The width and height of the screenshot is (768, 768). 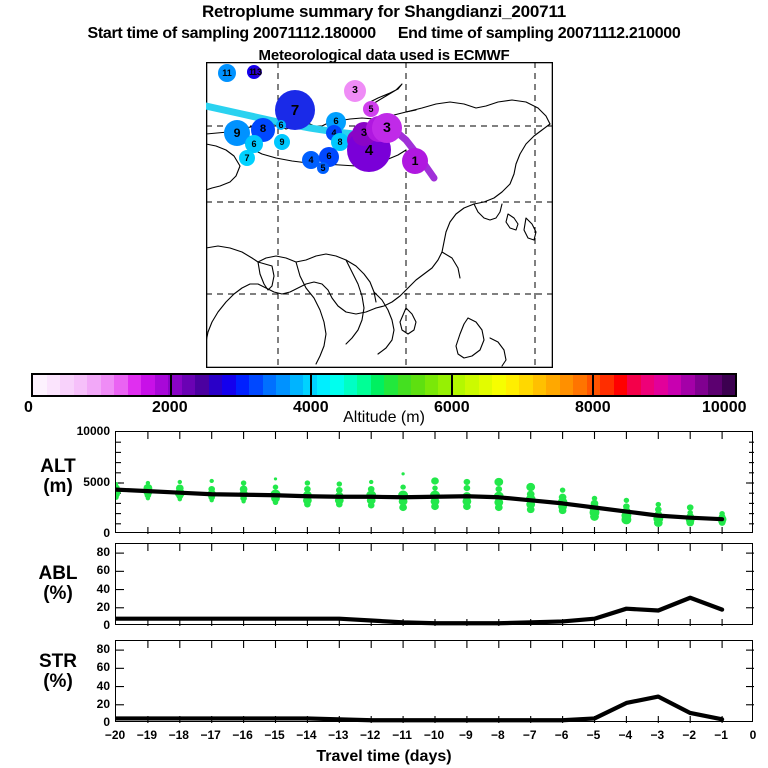 I want to click on abl-ytick-0: 0, so click(x=106, y=625).